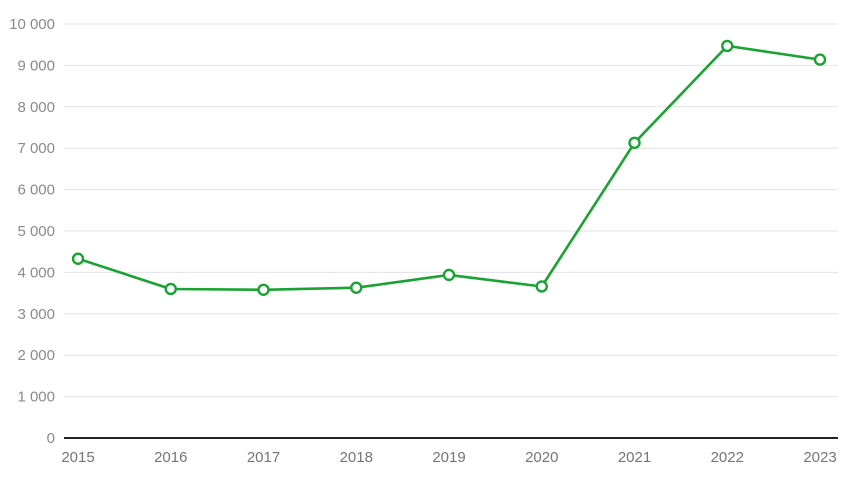 This screenshot has height=485, width=865. I want to click on x-tick-label: 2017, so click(263, 457).